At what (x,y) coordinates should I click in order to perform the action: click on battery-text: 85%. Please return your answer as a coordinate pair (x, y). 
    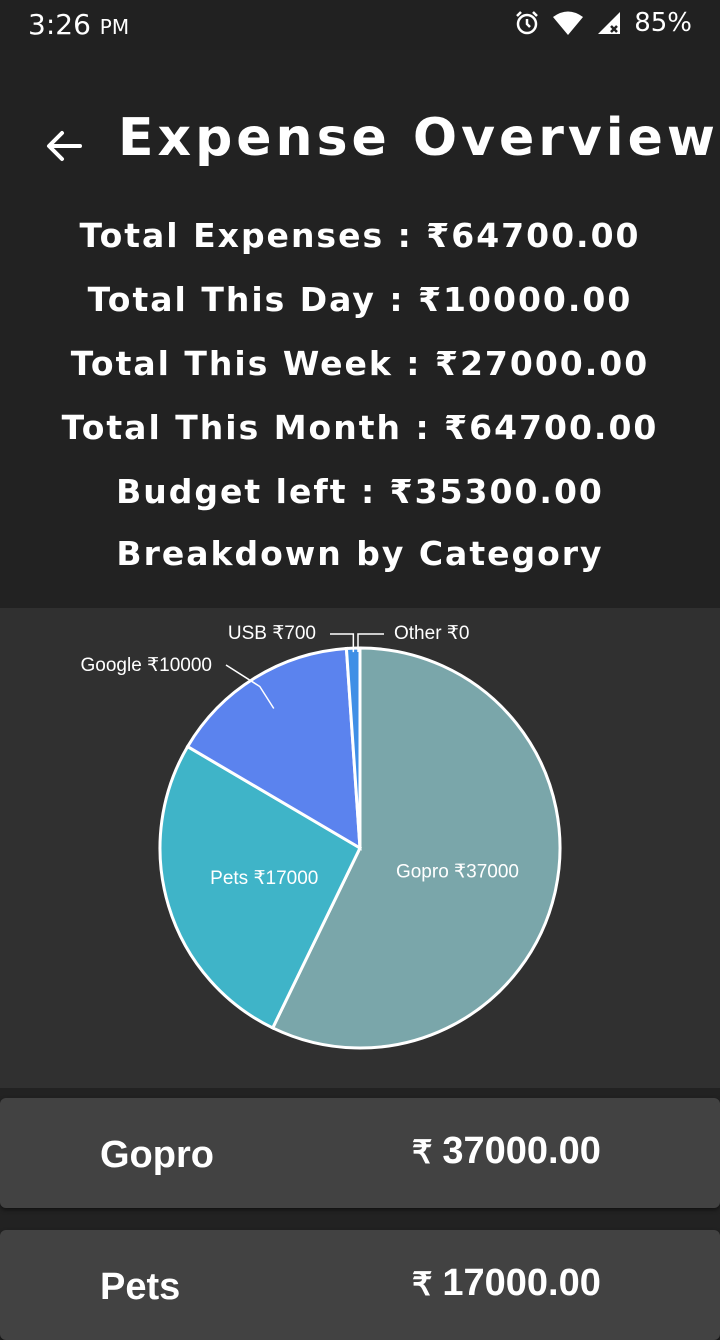
    Looking at the image, I should click on (663, 23).